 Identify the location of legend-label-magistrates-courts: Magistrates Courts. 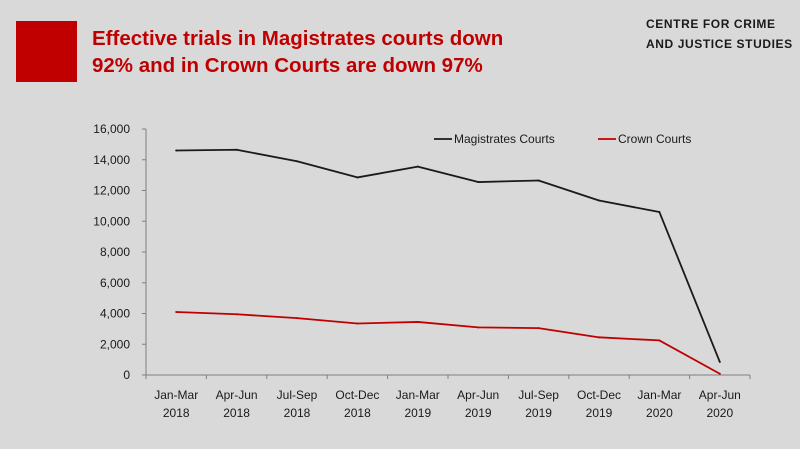
(504, 139).